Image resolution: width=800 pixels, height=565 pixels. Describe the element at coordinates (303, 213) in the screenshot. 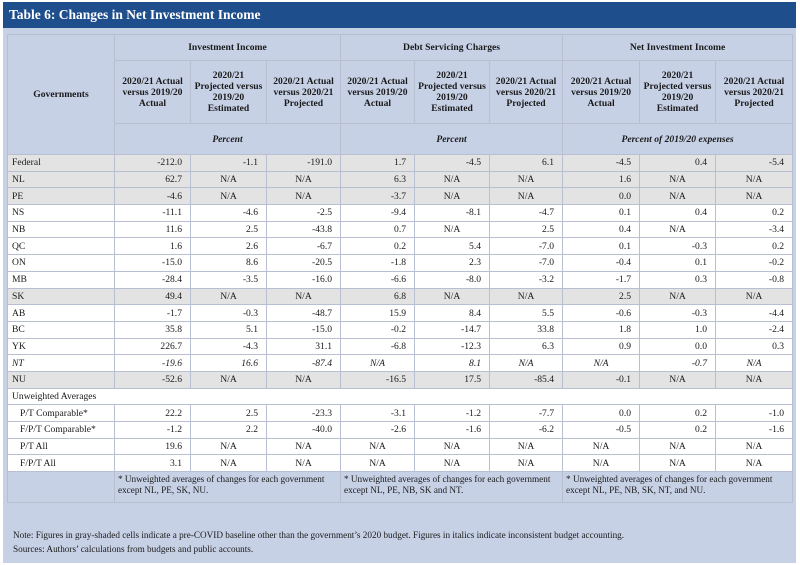

I see `table-cell: -2.5` at that location.